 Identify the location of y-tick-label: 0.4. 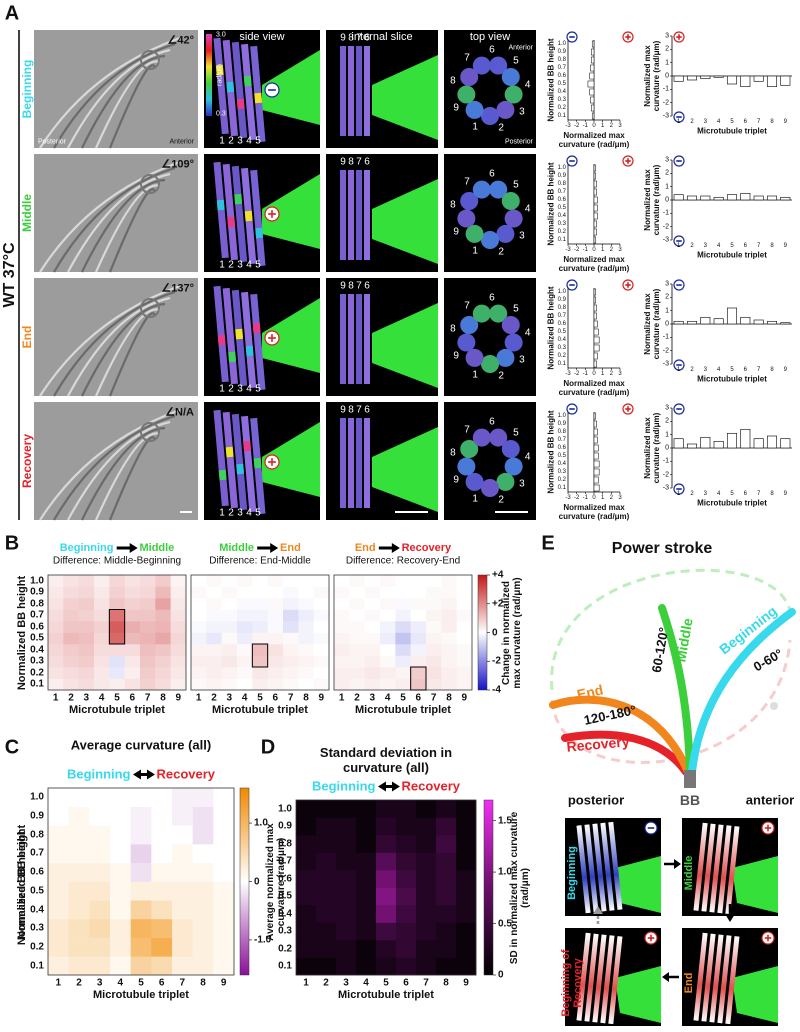
(561, 340).